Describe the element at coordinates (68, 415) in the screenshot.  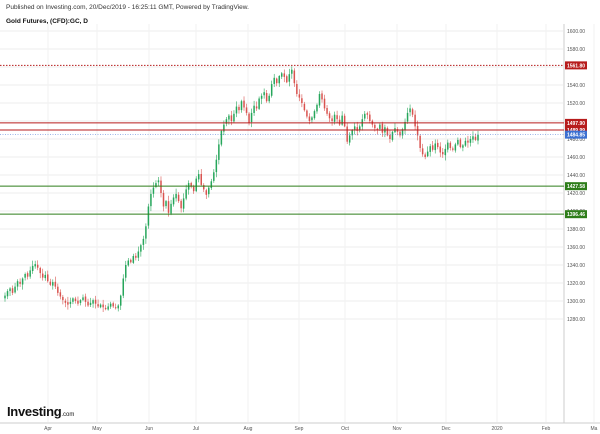
I see `logo-suffix: .com` at that location.